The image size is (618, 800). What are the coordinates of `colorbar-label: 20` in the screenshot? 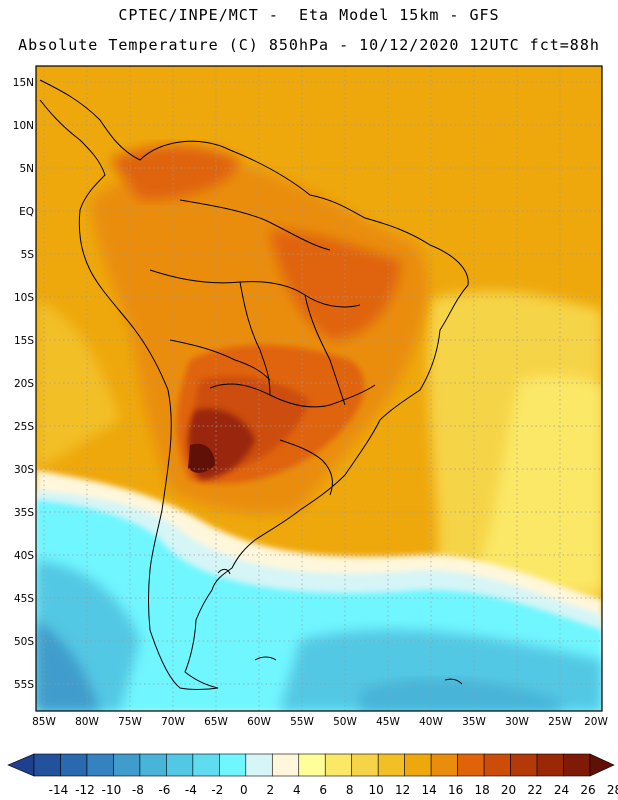 It's located at (508, 790).